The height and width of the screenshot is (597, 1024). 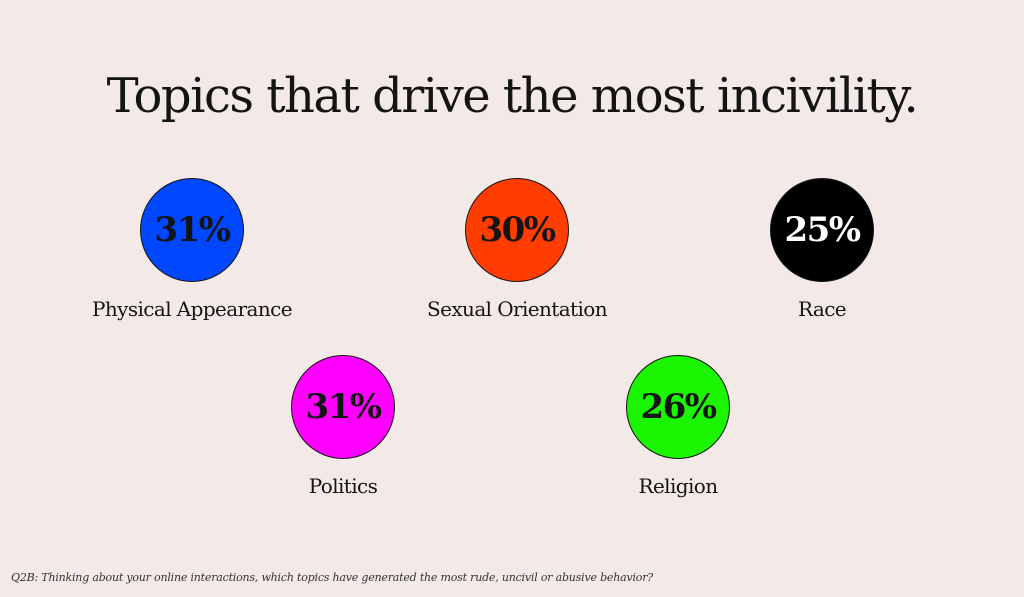 I want to click on stat-circle: 25%, so click(x=822, y=230).